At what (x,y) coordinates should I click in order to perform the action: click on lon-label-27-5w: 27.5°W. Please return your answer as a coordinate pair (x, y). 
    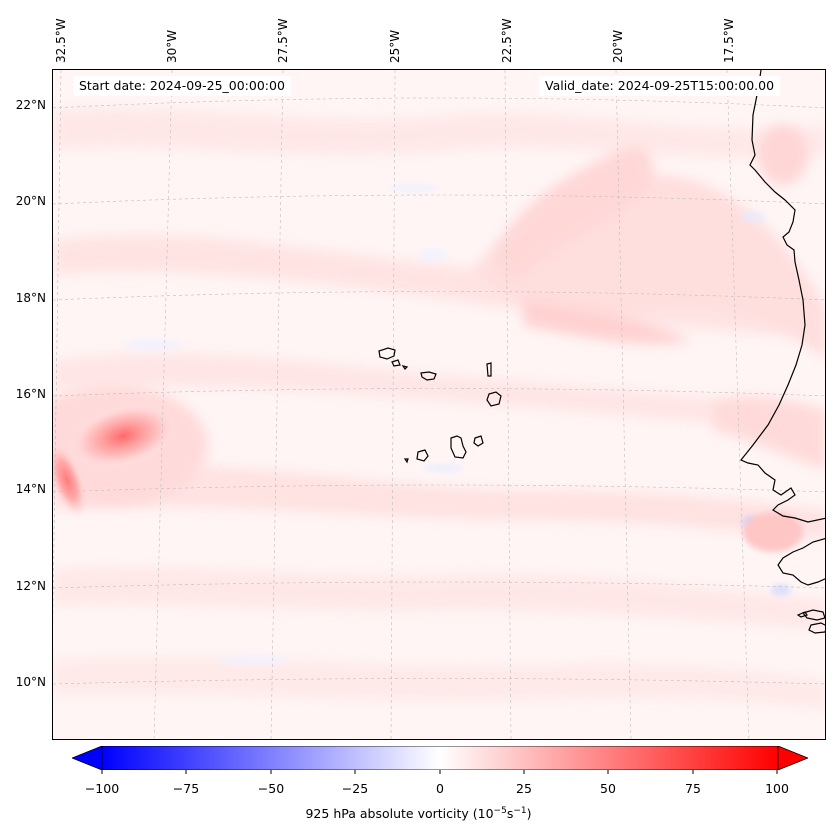
    Looking at the image, I should click on (283, 40).